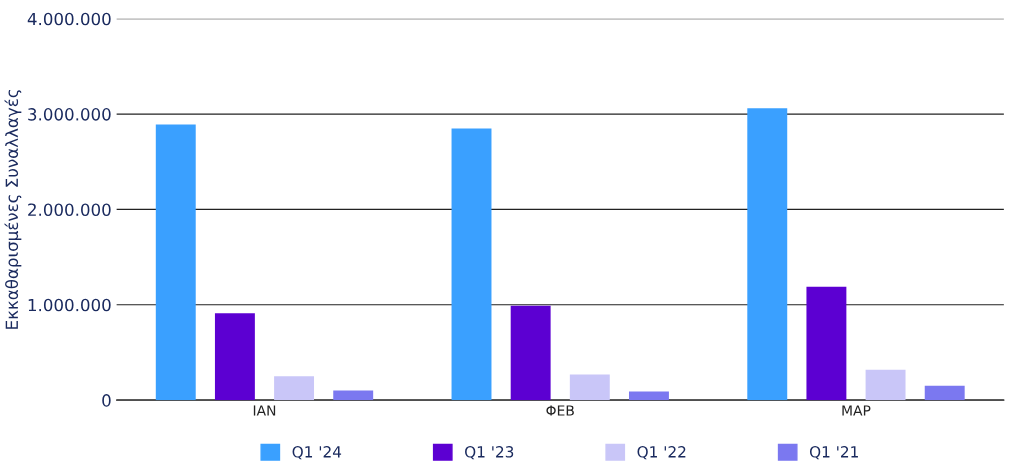  I want to click on y-axis-title: Εκκαθαρισμένες Συναλλαγές, so click(13, 209).